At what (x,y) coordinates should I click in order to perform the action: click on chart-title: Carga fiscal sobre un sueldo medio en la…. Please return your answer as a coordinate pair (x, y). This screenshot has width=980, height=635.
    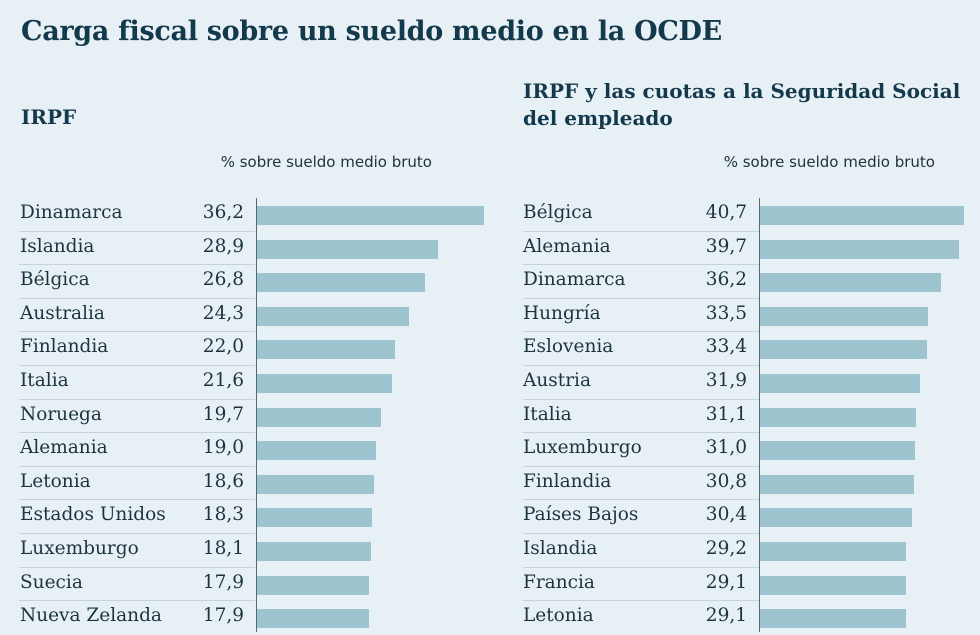
    Looking at the image, I should click on (371, 31).